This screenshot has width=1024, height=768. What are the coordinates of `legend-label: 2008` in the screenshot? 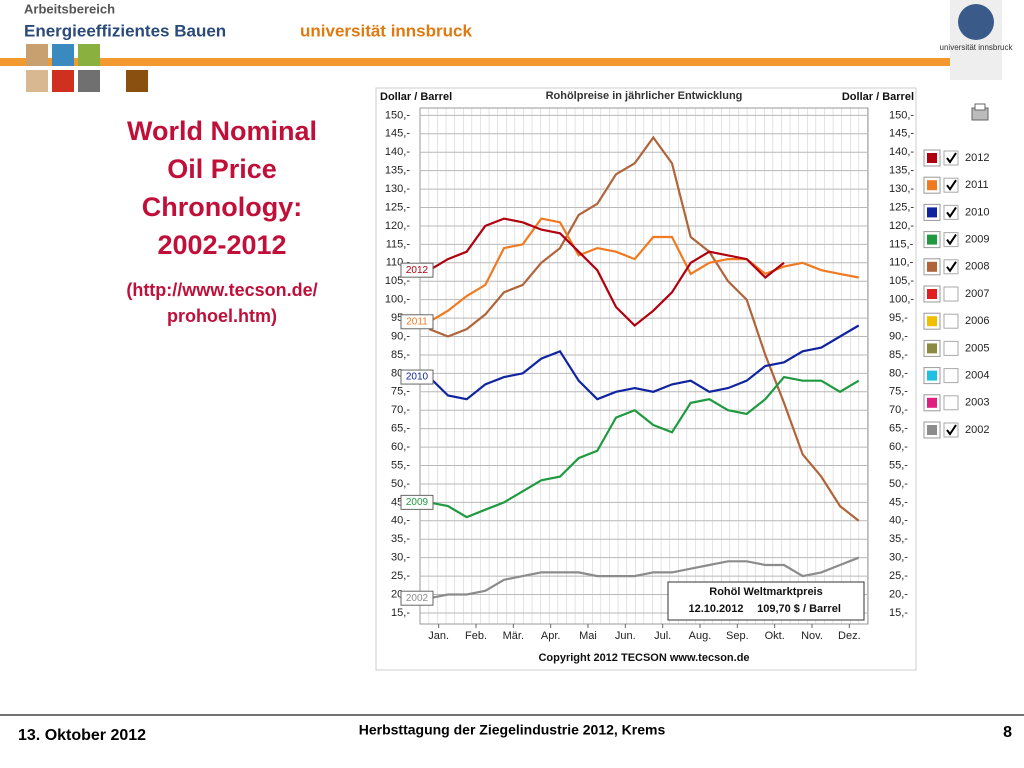 It's located at (977, 267).